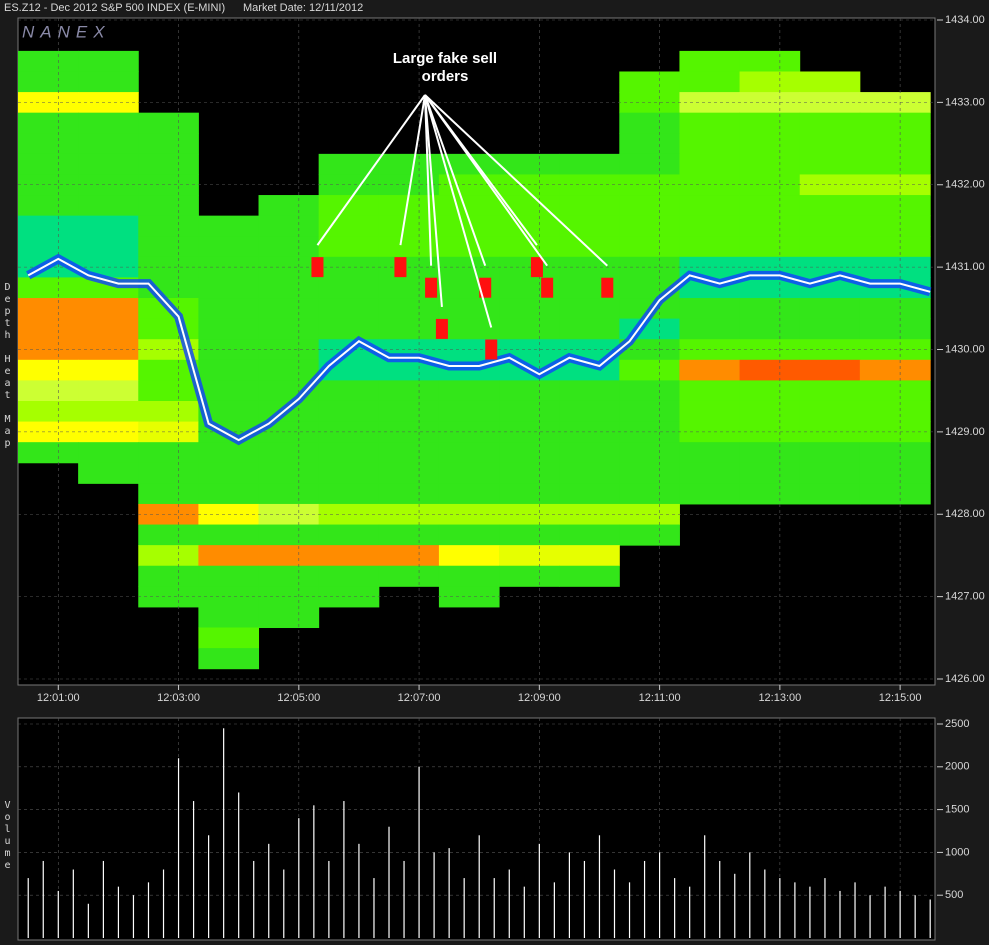 The height and width of the screenshot is (945, 989). I want to click on y-tick-label: 1428.00, so click(965, 514).